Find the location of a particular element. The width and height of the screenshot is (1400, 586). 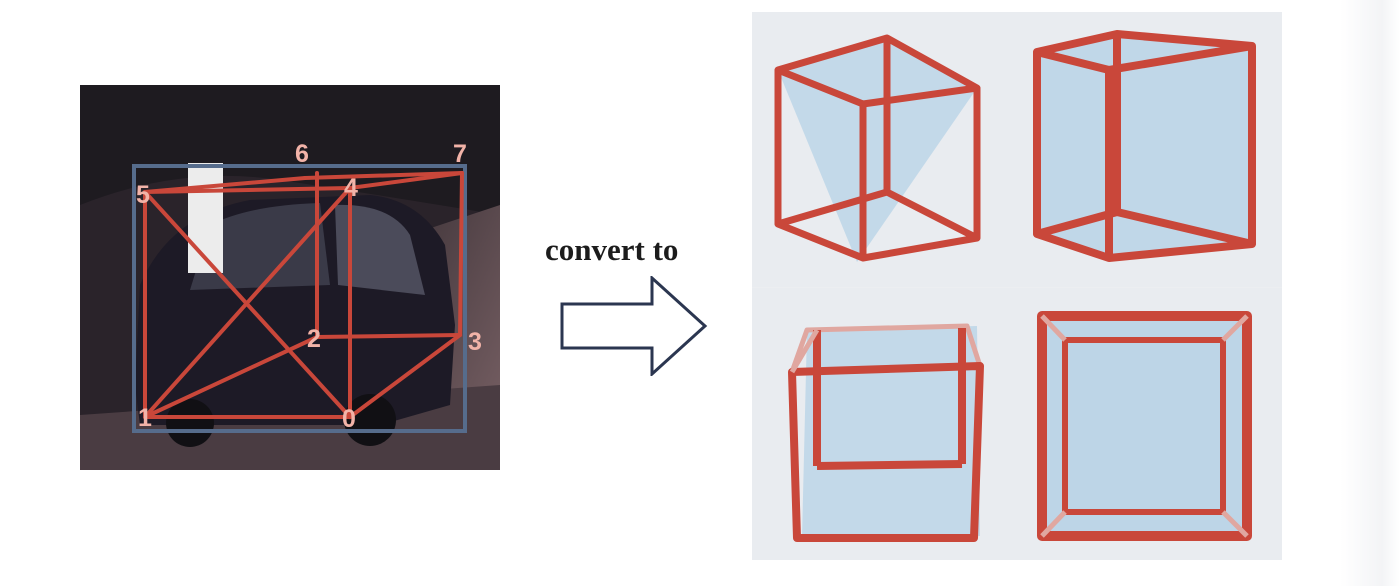

edge-fade is located at coordinates (1370, 293).